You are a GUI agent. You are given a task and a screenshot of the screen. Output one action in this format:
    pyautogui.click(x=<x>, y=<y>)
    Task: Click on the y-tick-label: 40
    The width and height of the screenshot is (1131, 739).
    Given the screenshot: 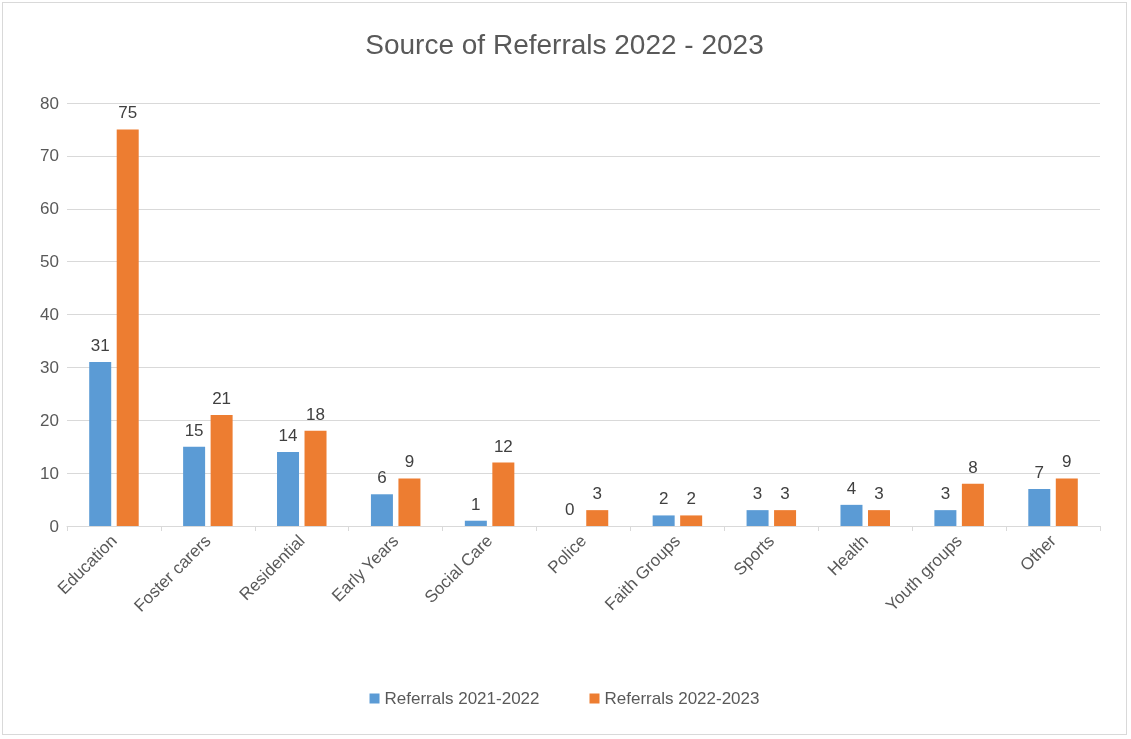 What is the action you would take?
    pyautogui.click(x=49, y=314)
    